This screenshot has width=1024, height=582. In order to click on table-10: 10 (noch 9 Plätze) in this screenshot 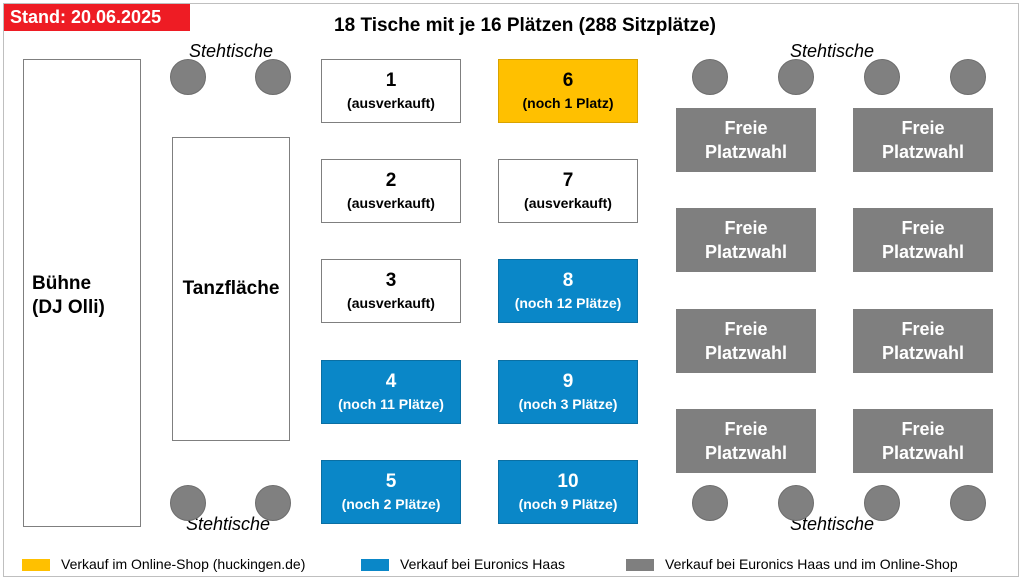, I will do `click(568, 492)`.